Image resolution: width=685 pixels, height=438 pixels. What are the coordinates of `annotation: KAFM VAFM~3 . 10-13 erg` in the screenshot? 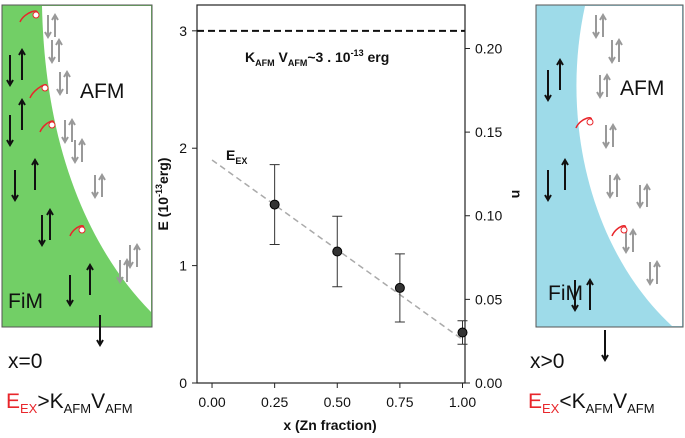 It's located at (317, 58).